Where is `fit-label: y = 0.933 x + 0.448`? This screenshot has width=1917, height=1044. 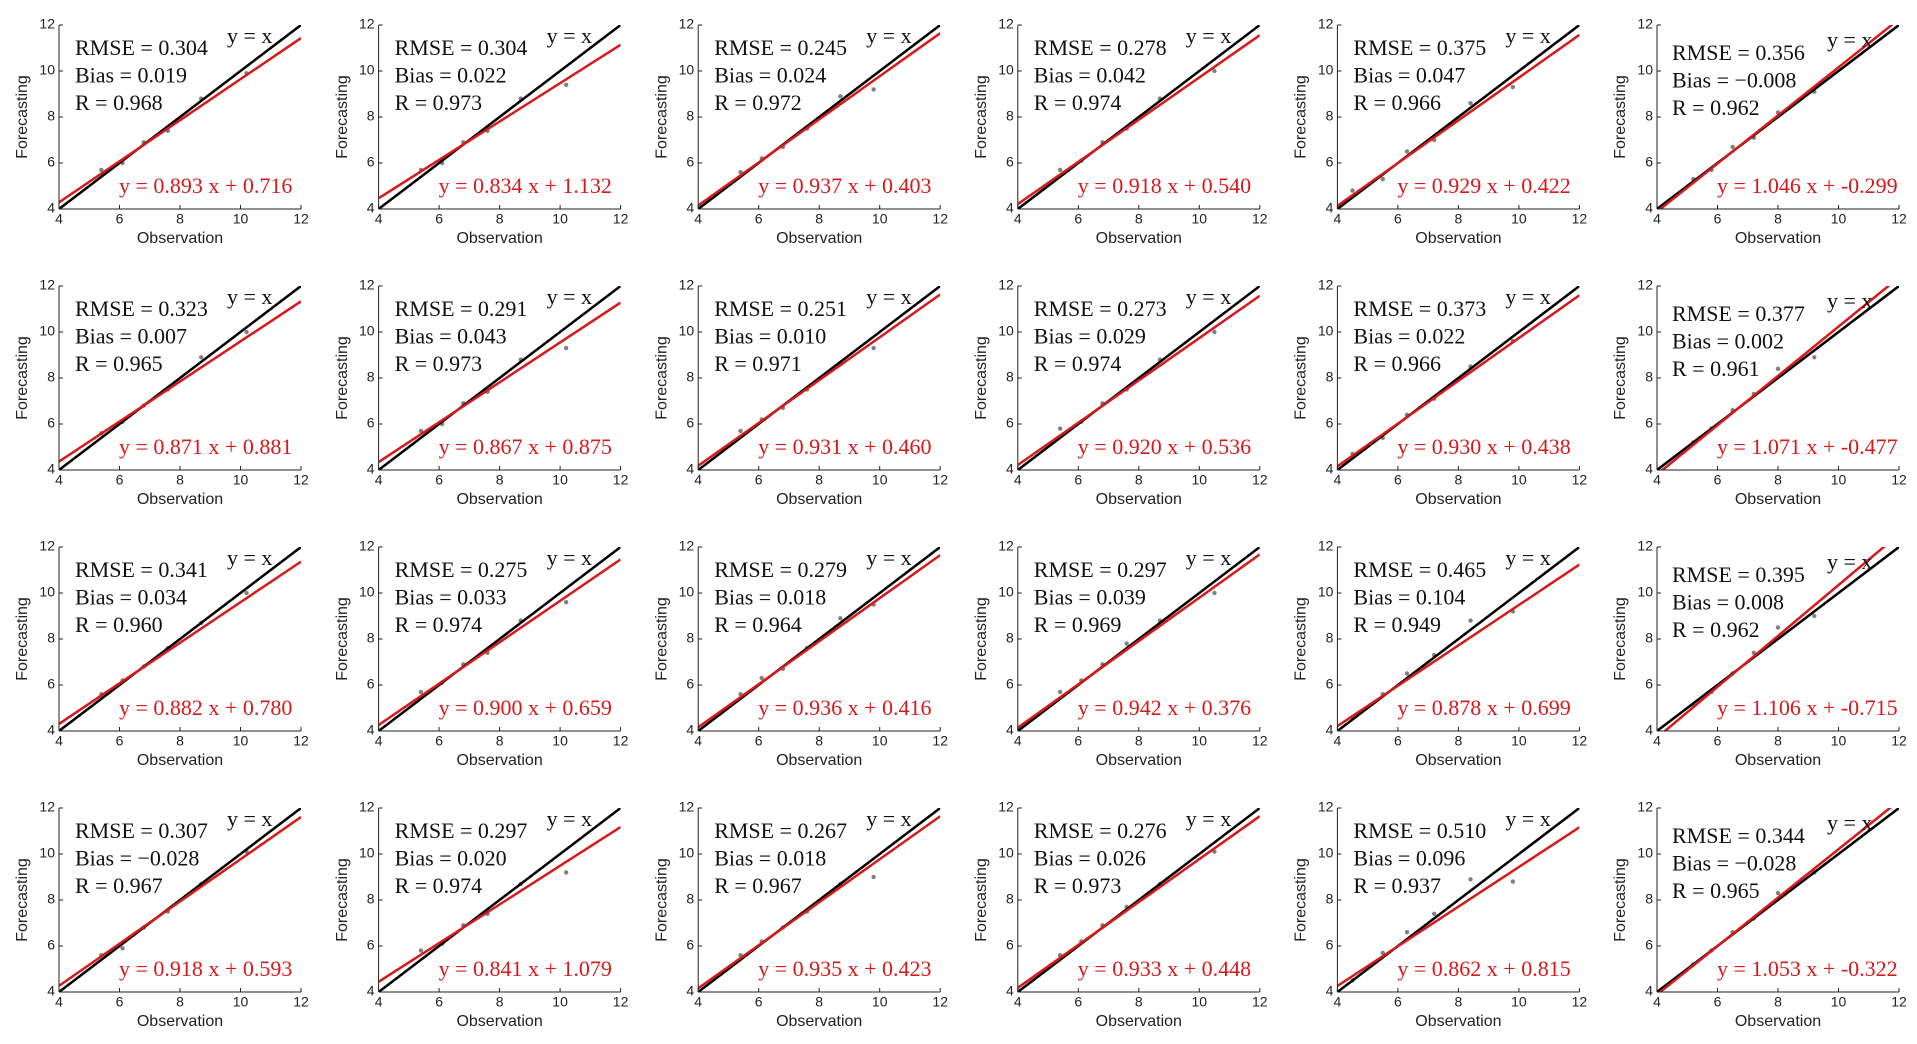 fit-label: y = 0.933 x + 0.448 is located at coordinates (1164, 968).